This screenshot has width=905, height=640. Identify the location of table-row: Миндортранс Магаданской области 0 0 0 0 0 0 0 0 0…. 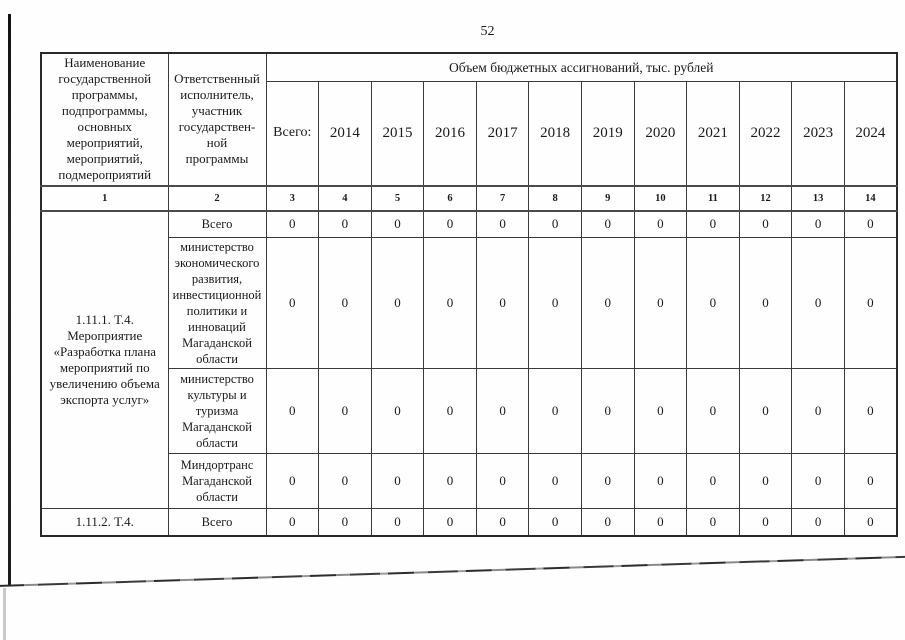
(469, 481).